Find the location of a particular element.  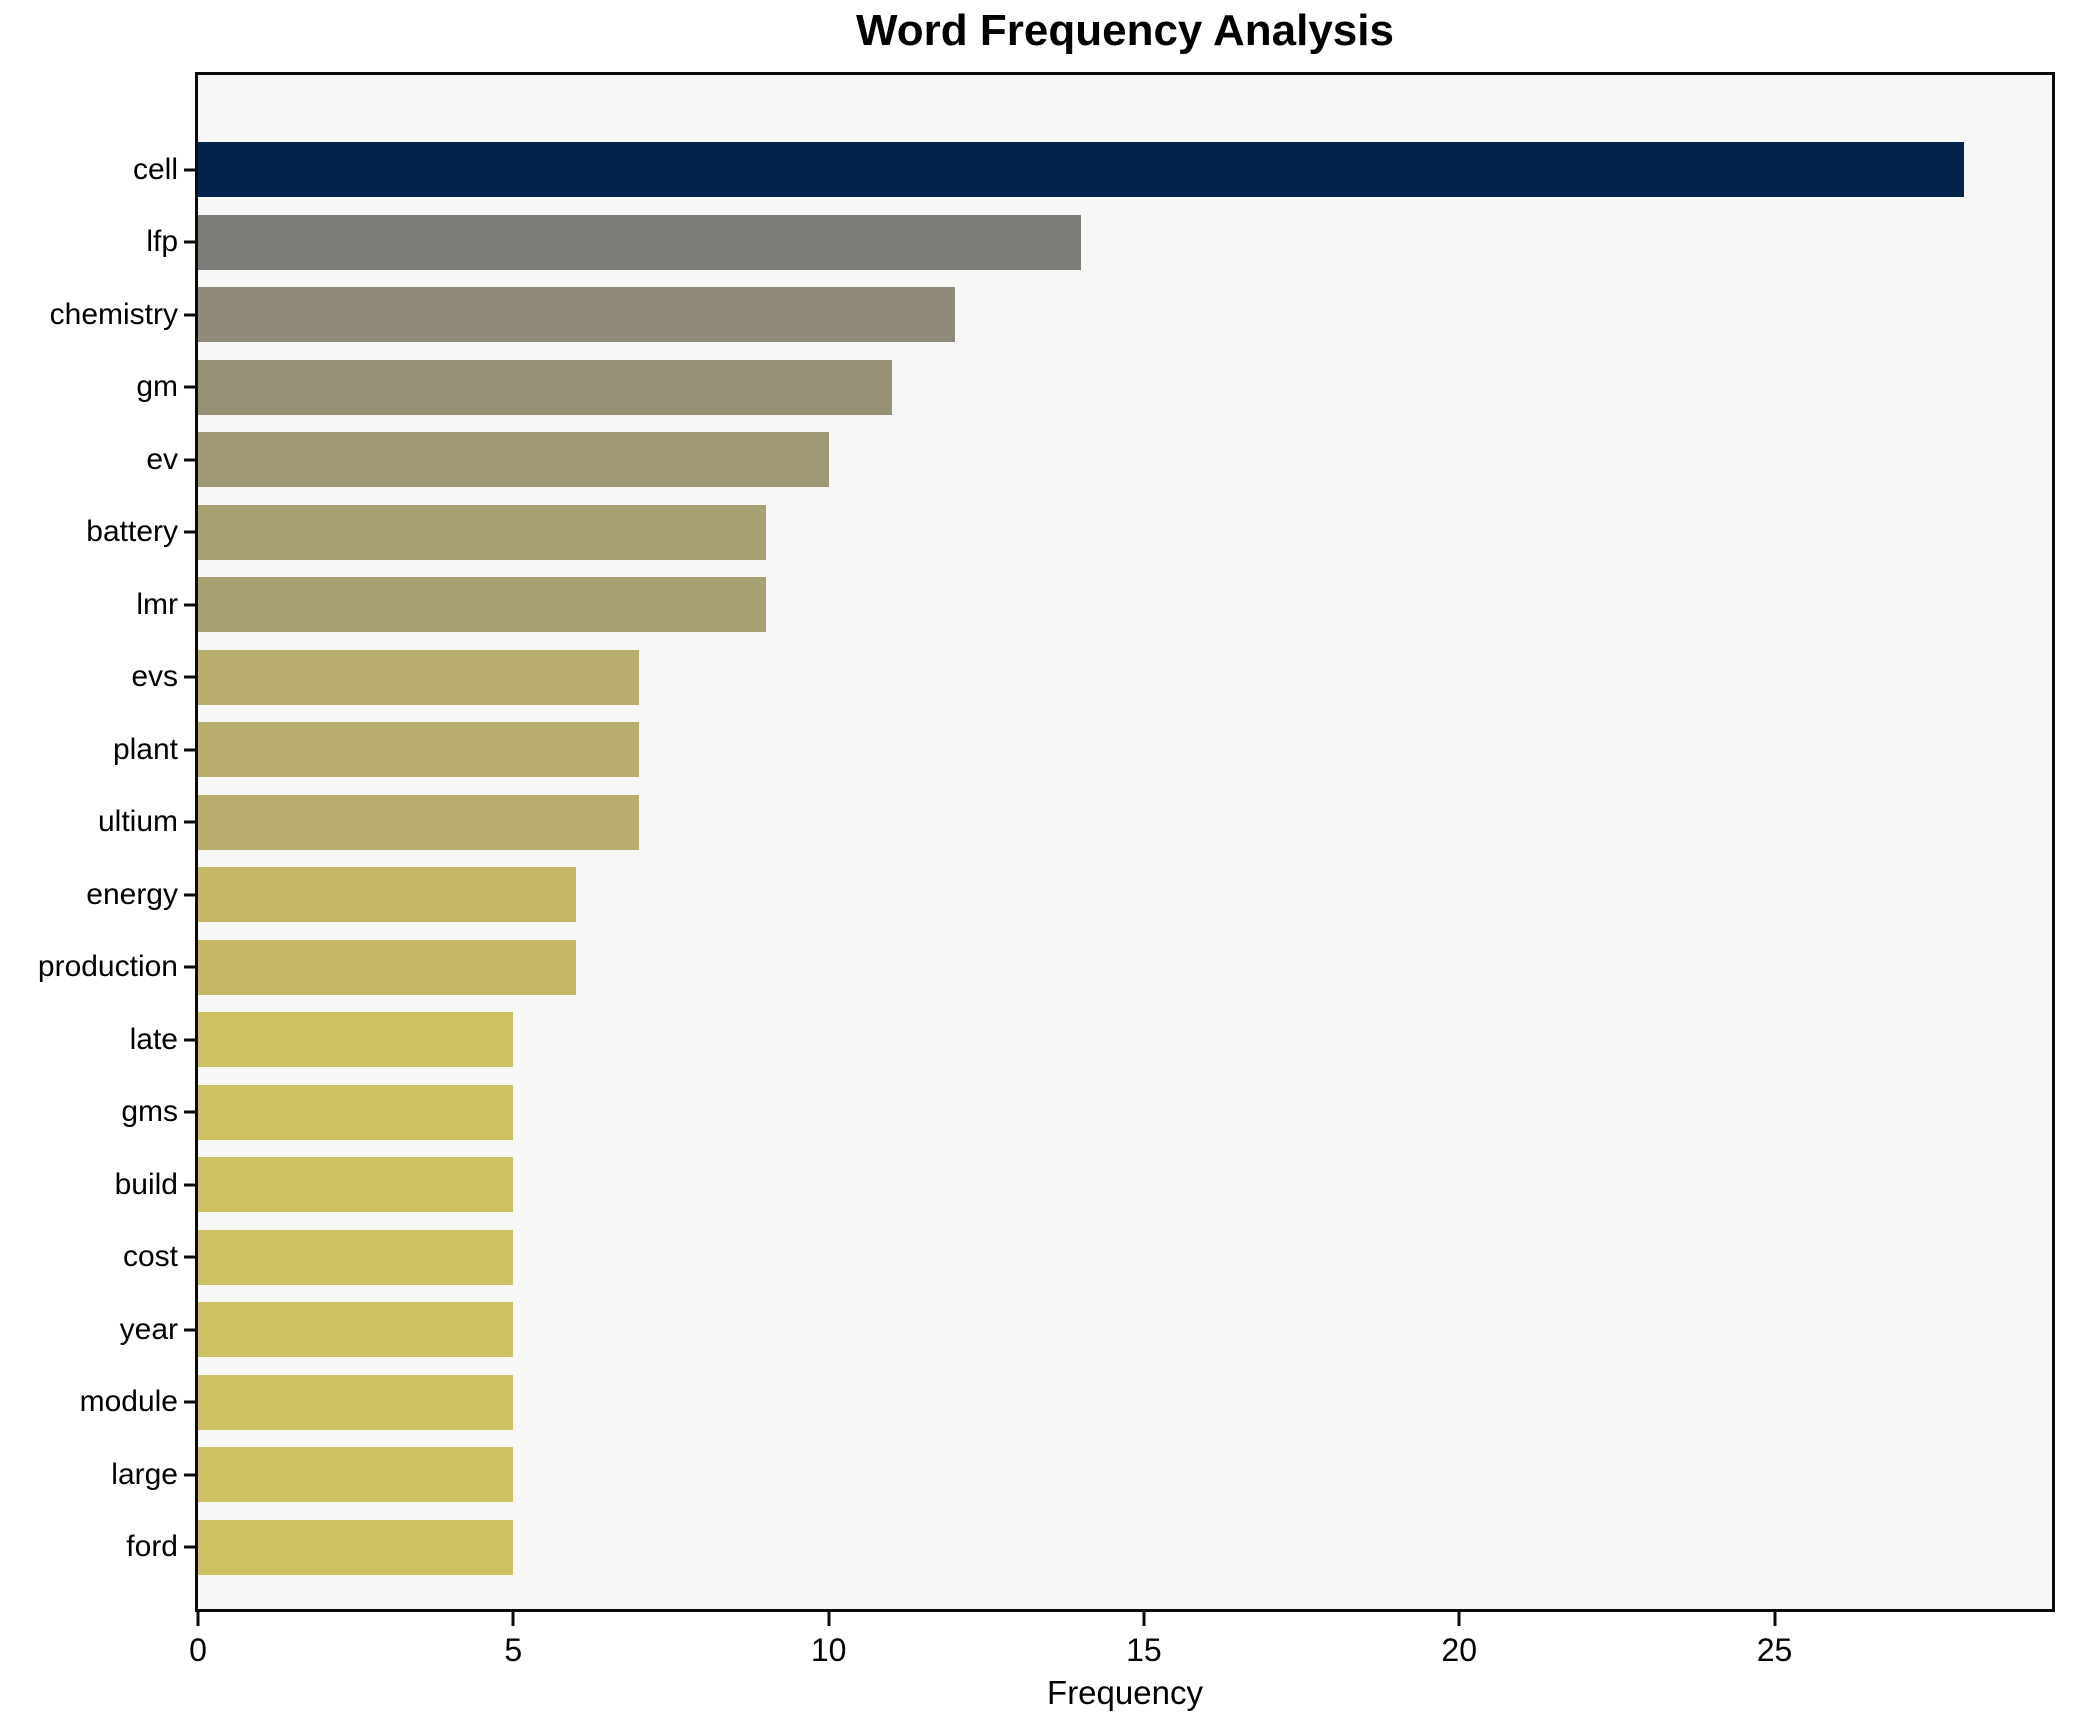

bar-year is located at coordinates (356, 1329).